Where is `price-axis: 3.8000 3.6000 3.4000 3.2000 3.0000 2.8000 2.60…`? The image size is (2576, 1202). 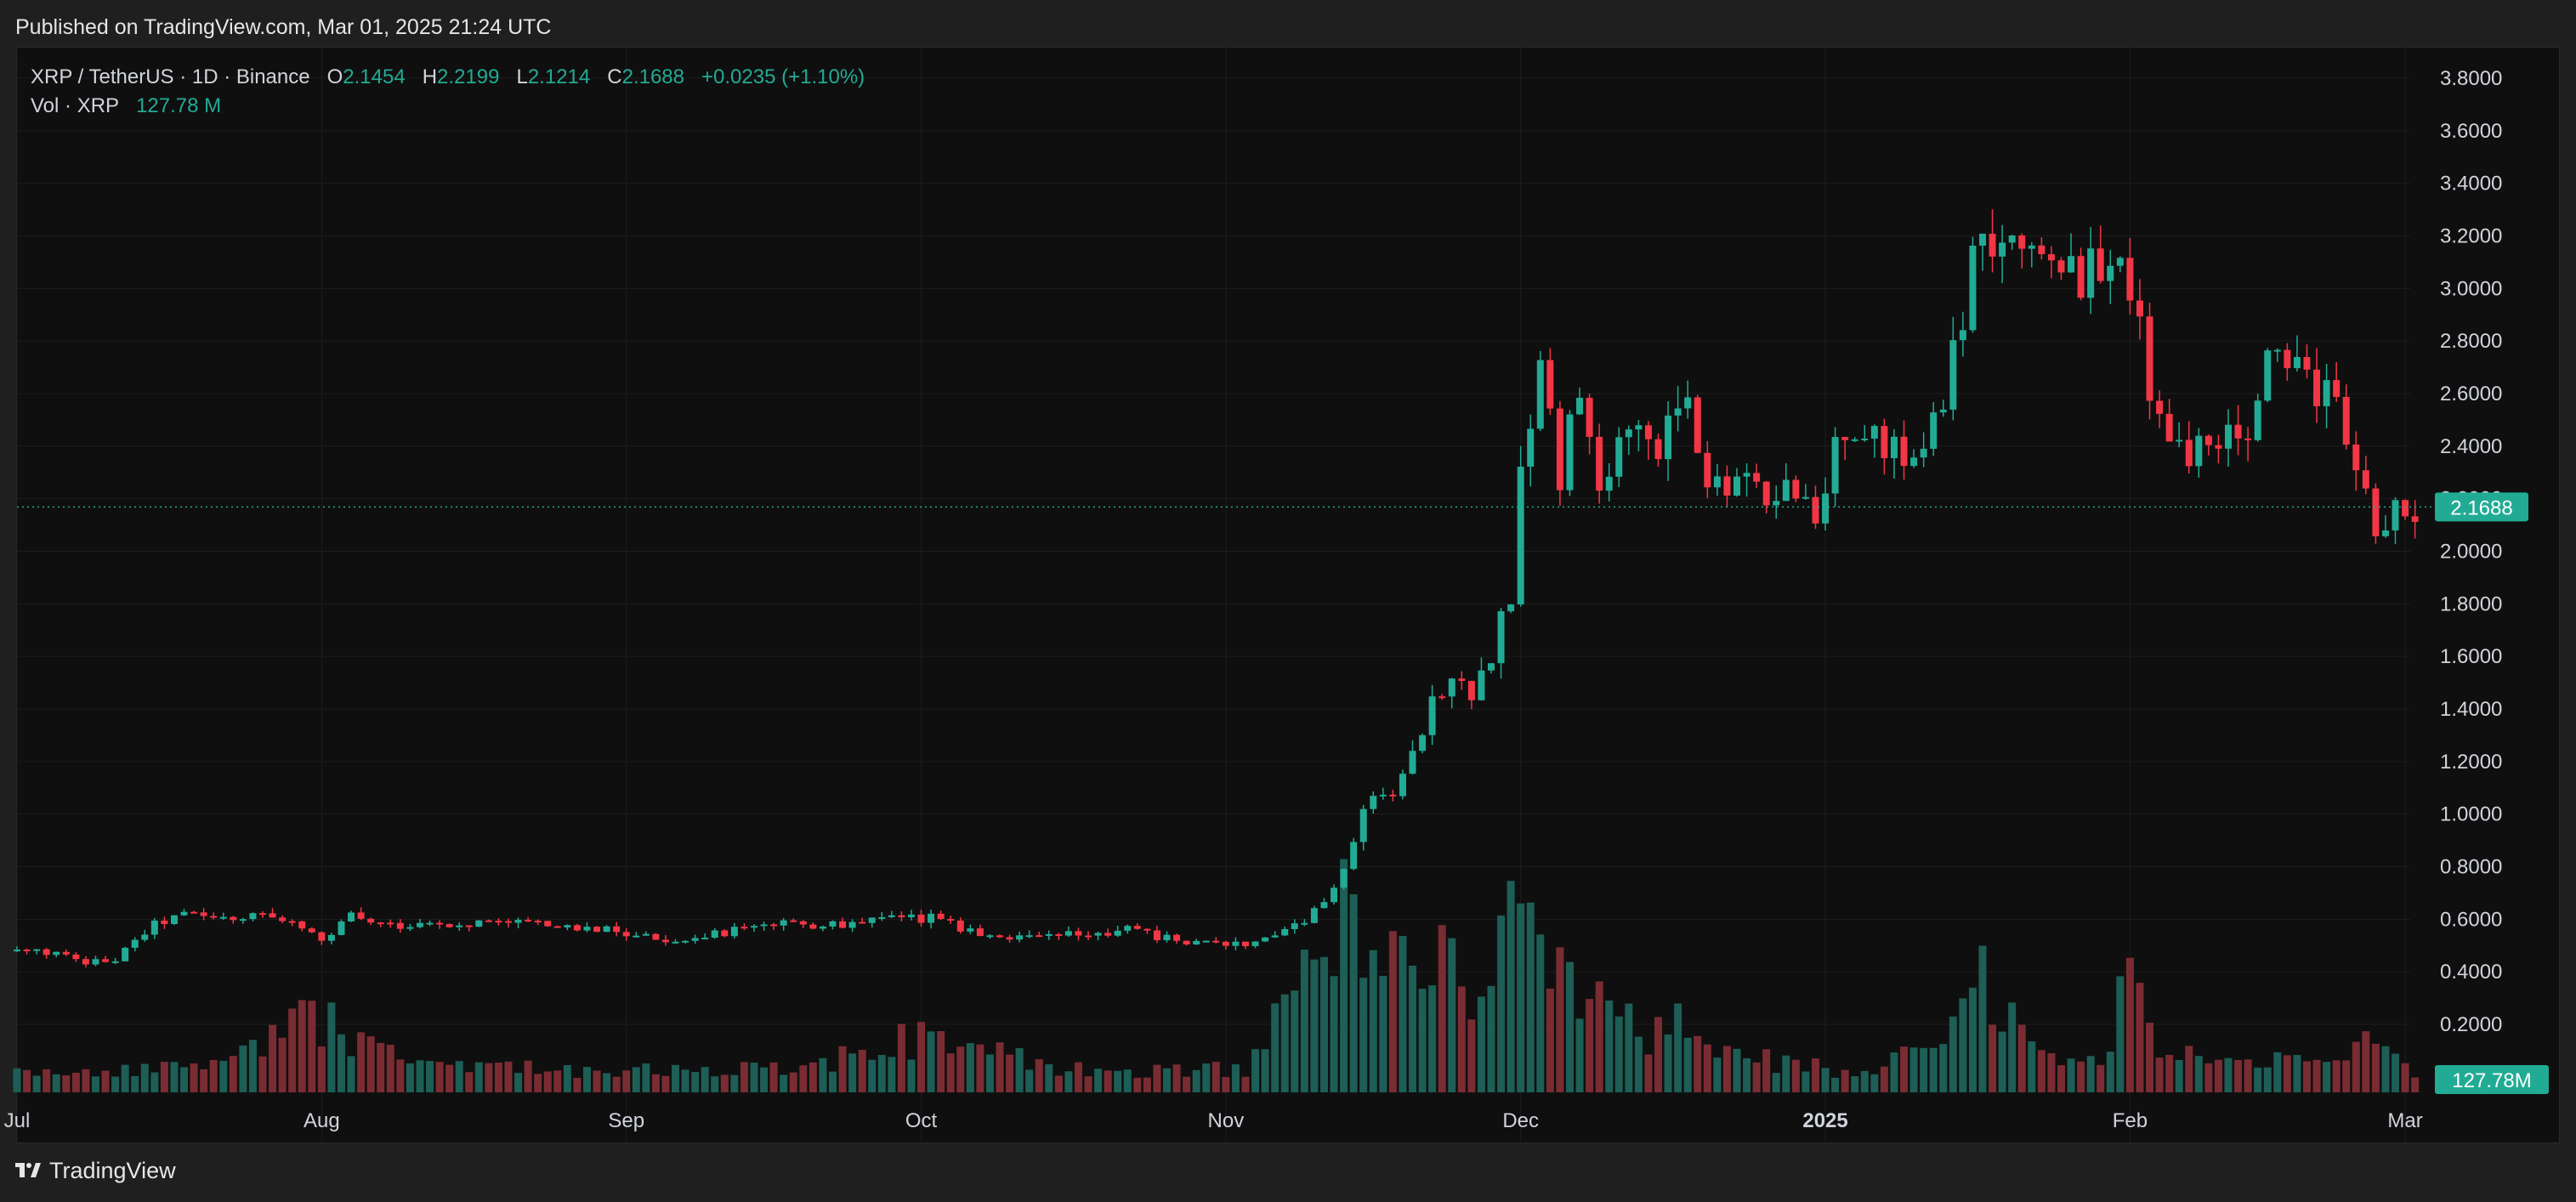
price-axis: 3.8000 3.6000 3.4000 3.2000 3.0000 2.8000 2.60… is located at coordinates (2471, 551).